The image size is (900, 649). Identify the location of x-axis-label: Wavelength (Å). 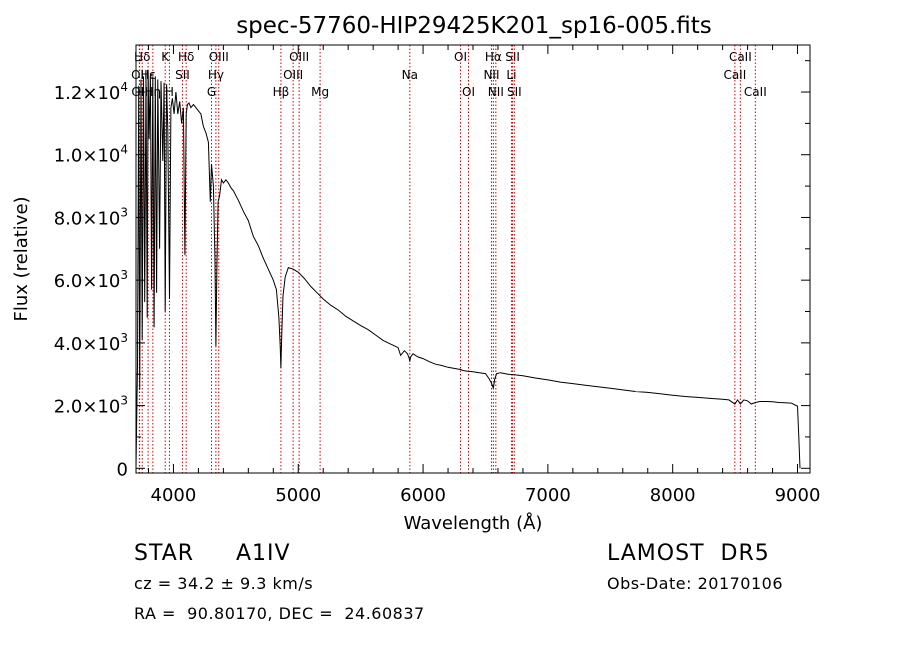
(473, 523).